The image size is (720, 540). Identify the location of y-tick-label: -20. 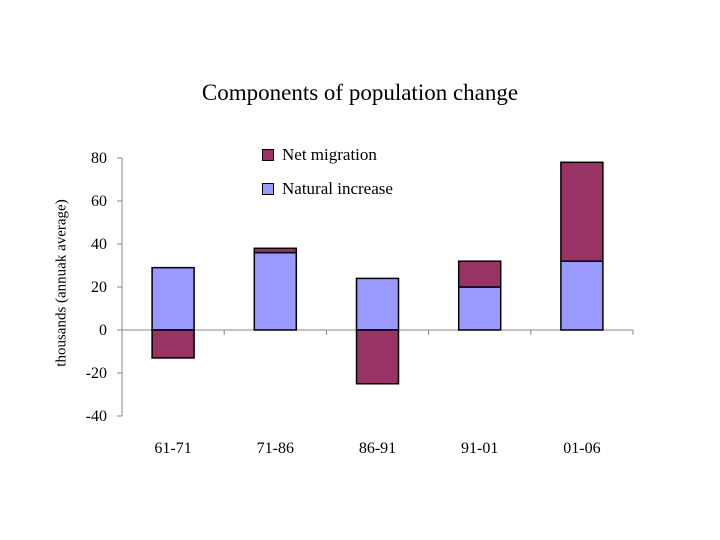
(96, 373).